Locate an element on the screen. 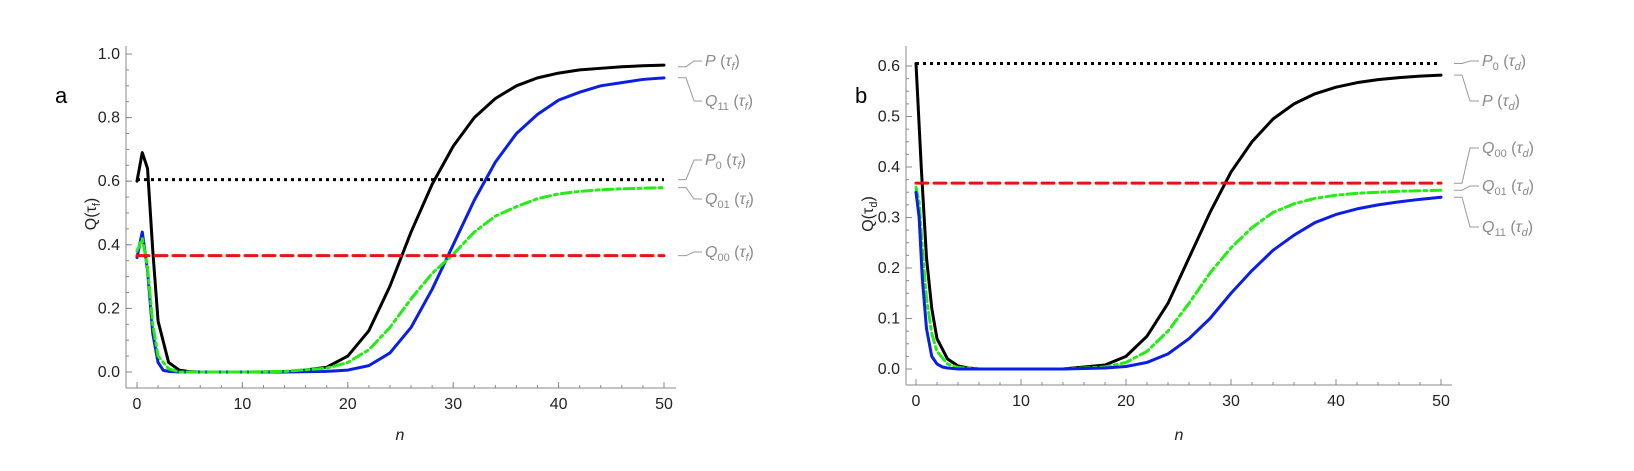  series-labels: P0 (τd)P (τd)Q00 (τd)Q01 (τd)Q11 (τd) is located at coordinates (1494, 146).